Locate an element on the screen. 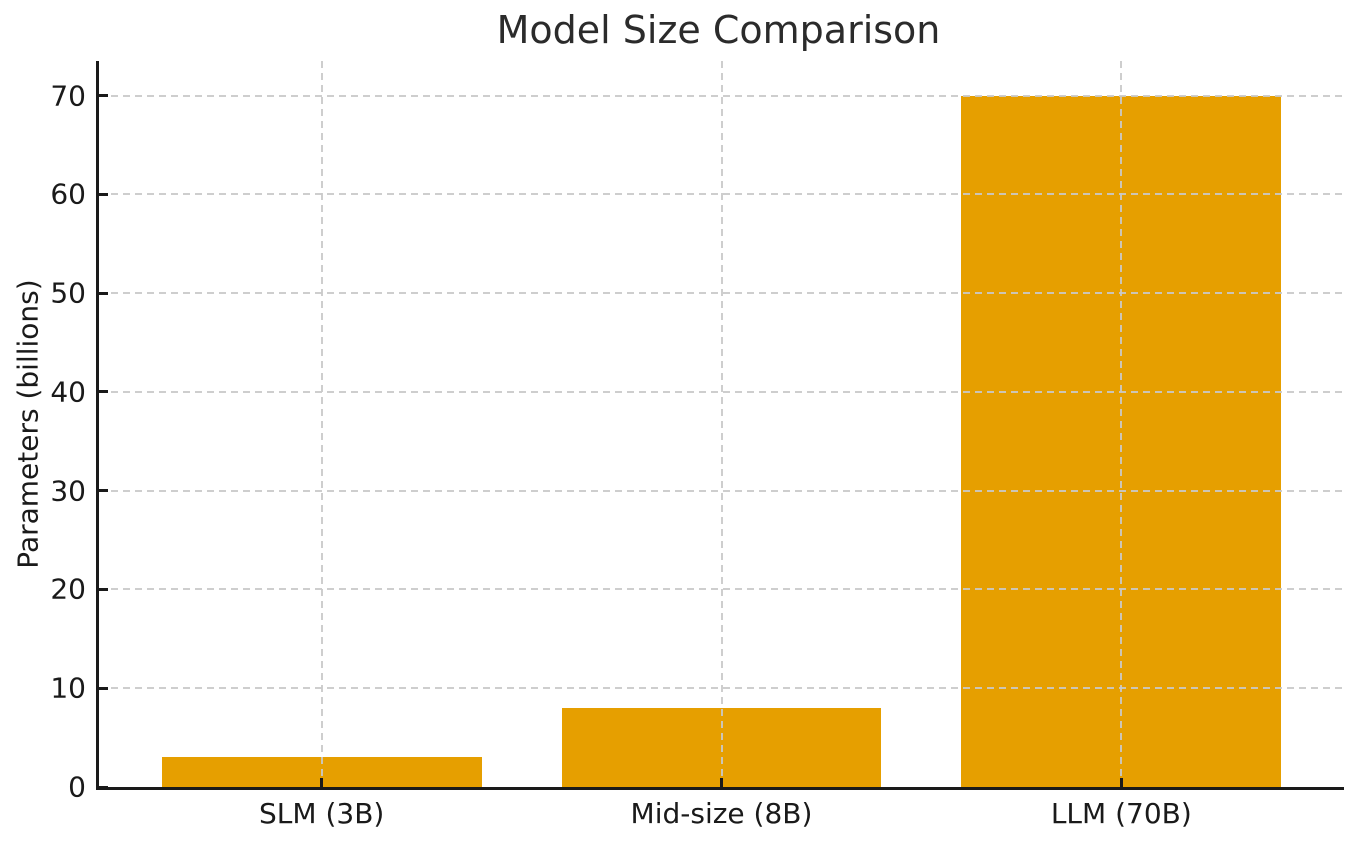  y-tick-label-10: 10 is located at coordinates (68, 688).